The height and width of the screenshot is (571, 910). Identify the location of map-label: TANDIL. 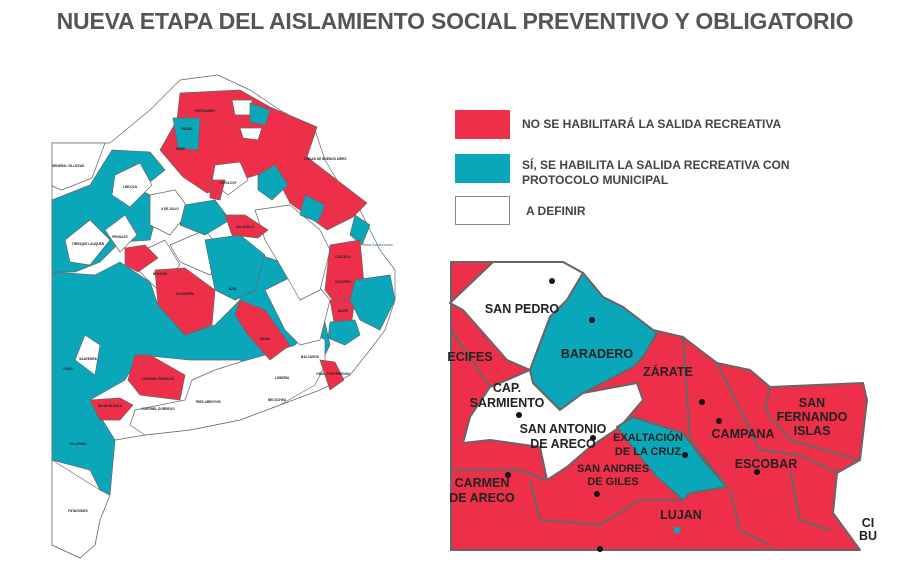
(265, 339).